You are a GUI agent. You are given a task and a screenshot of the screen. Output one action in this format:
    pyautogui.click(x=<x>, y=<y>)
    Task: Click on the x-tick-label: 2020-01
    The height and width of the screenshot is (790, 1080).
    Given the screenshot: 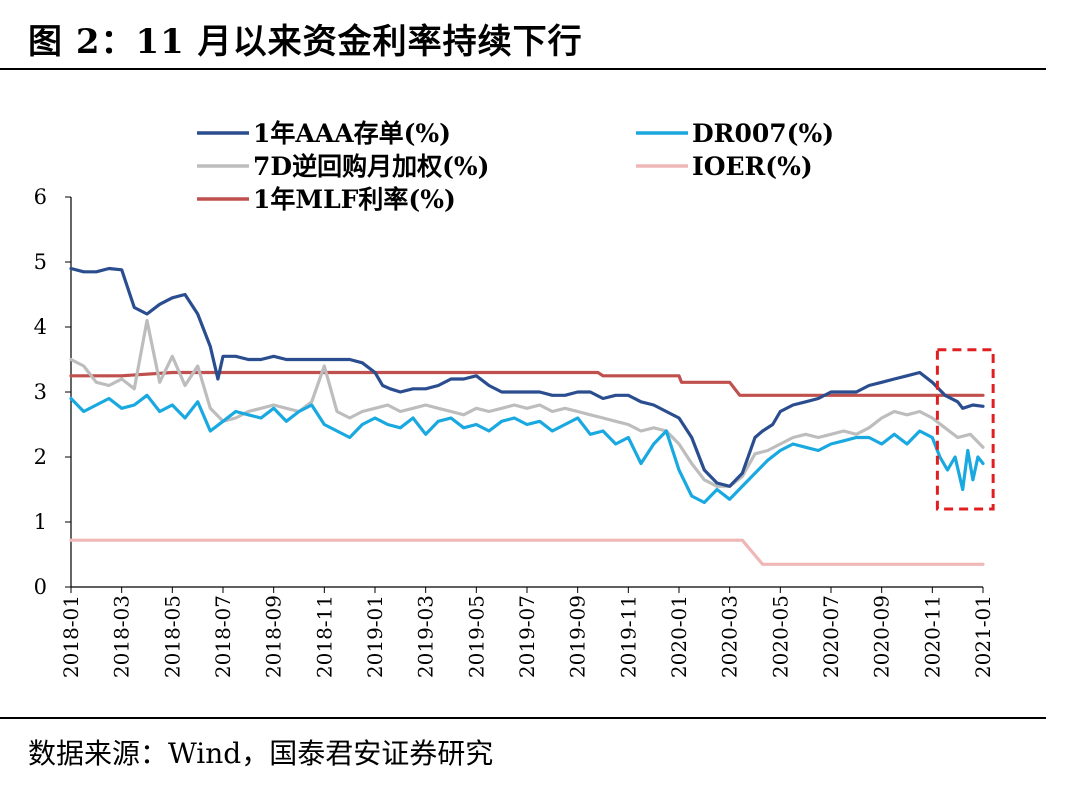 What is the action you would take?
    pyautogui.click(x=679, y=636)
    